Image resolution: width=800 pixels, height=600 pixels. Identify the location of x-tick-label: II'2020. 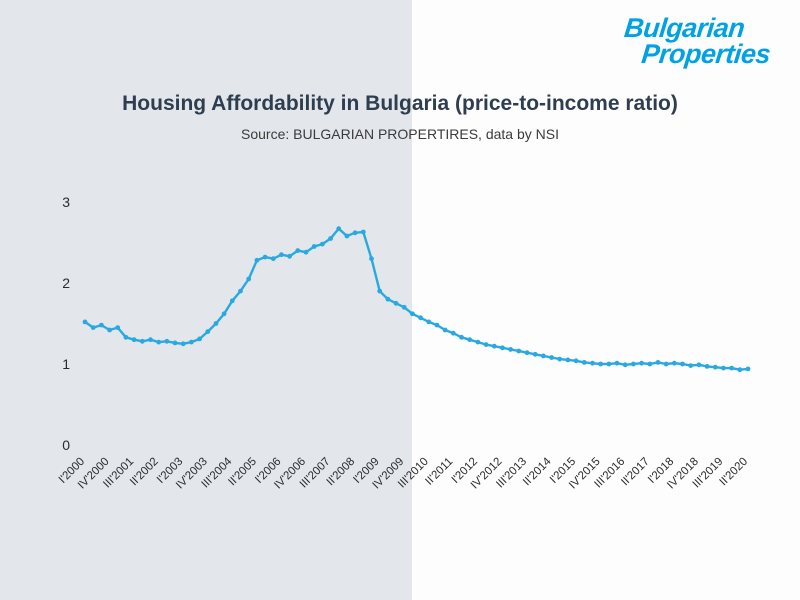
(733, 472).